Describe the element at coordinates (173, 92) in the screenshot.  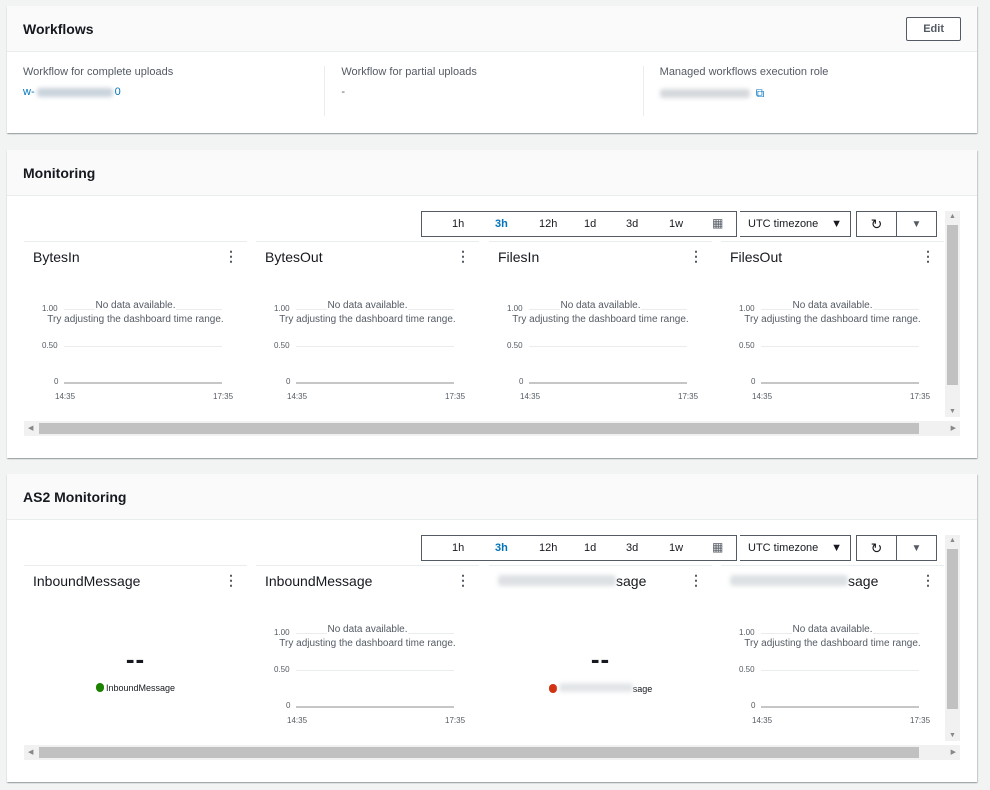
I see `complete-workflow-link: w- 0` at that location.